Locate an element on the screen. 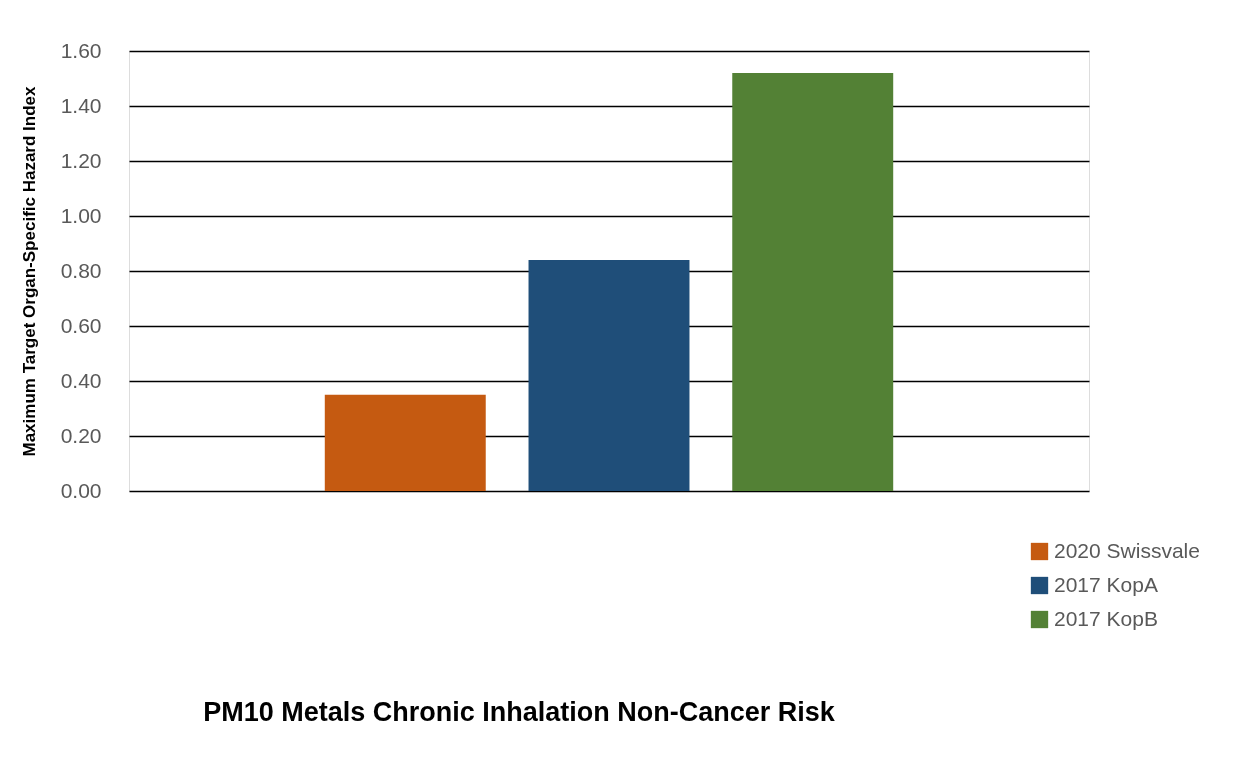 This screenshot has width=1253, height=768. legend-label: 2017 KopB is located at coordinates (1106, 618).